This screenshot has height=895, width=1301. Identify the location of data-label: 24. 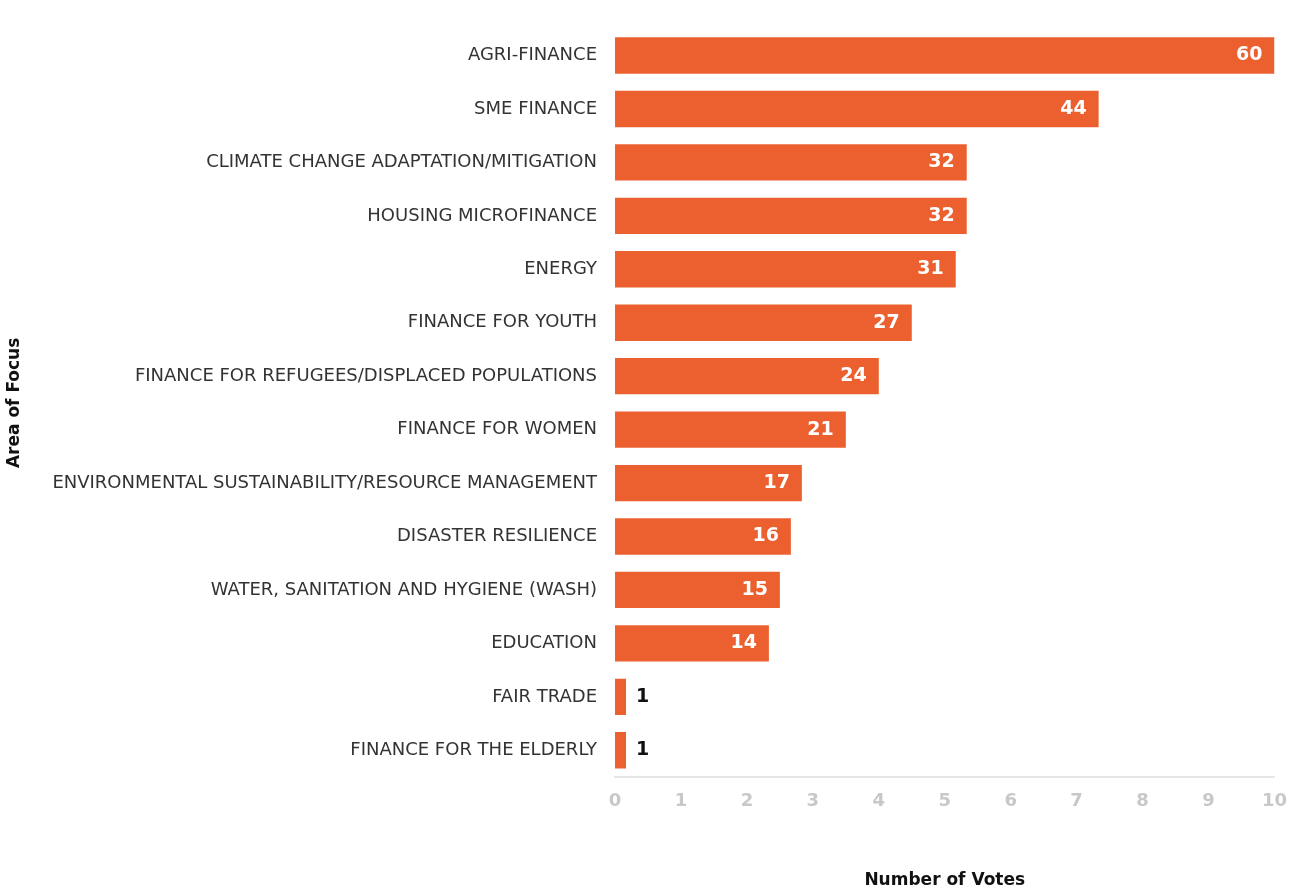
(853, 374).